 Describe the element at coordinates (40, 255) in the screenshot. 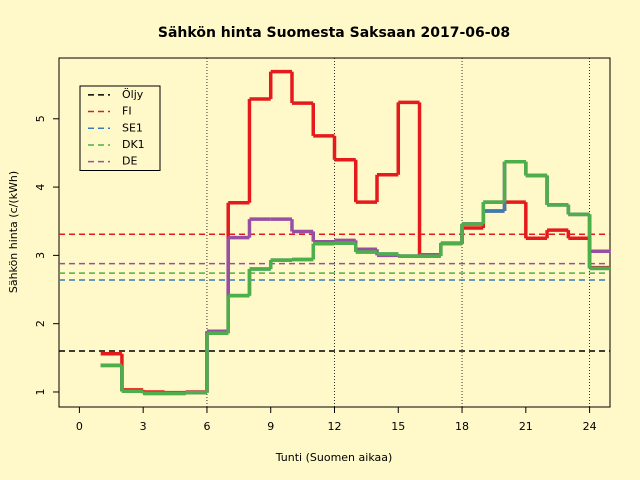

I see `y-tick-label: 3` at that location.